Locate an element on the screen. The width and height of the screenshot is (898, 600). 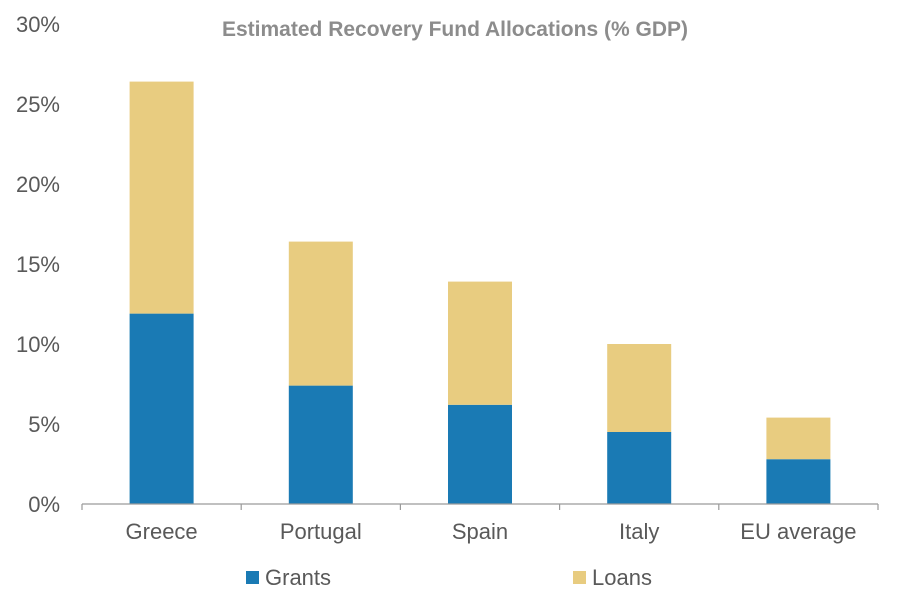
bar-loans-eu-average is located at coordinates (798, 438).